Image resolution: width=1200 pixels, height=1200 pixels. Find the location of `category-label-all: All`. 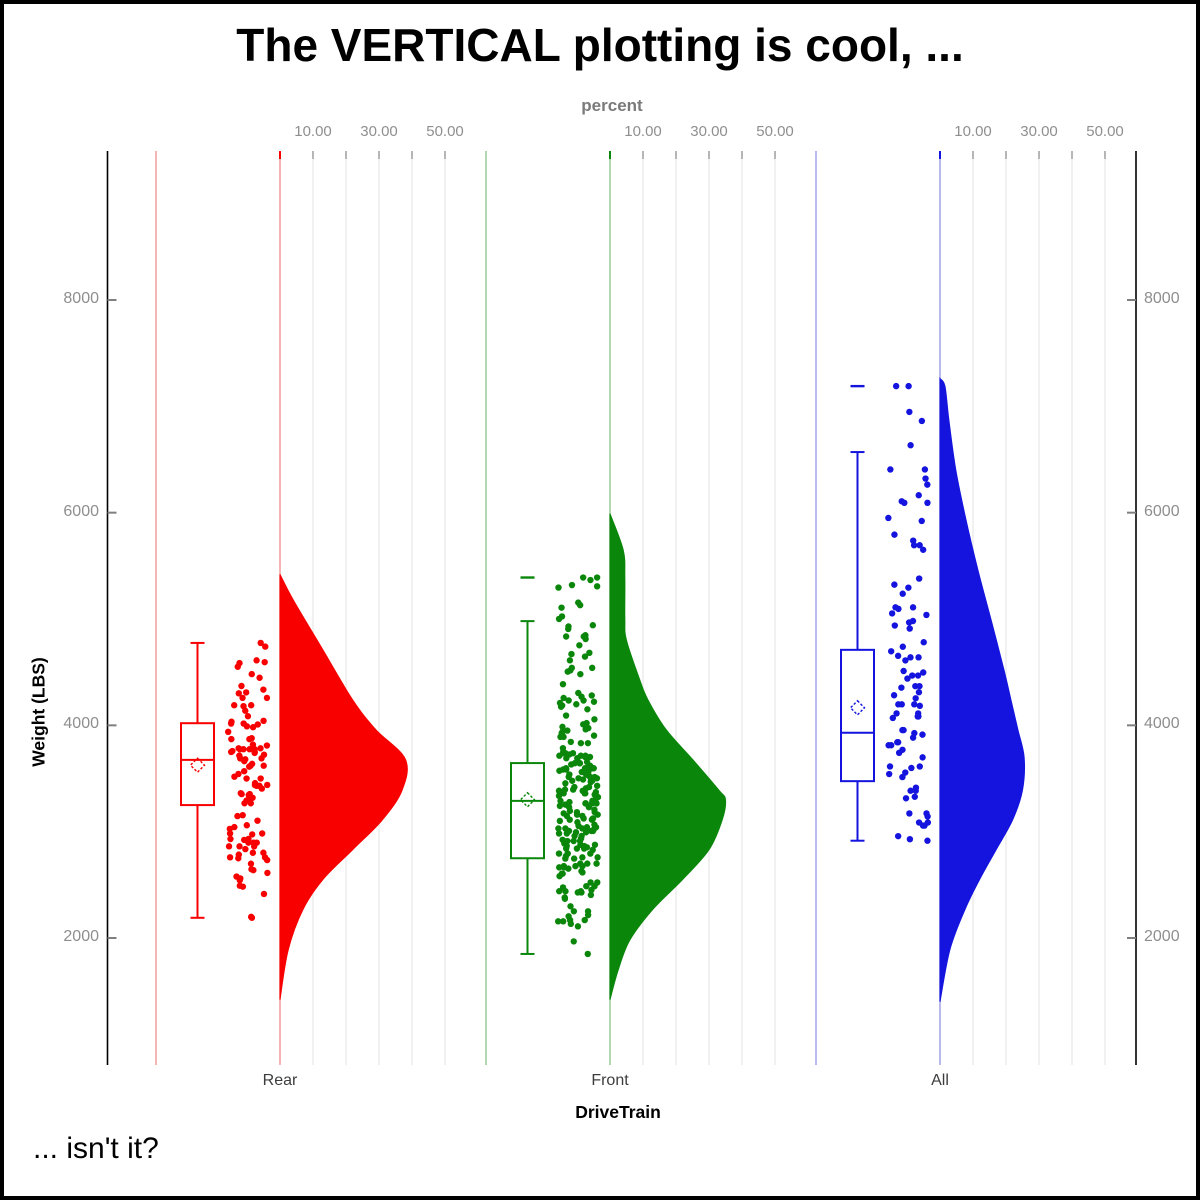

category-label-all: All is located at coordinates (940, 1080).